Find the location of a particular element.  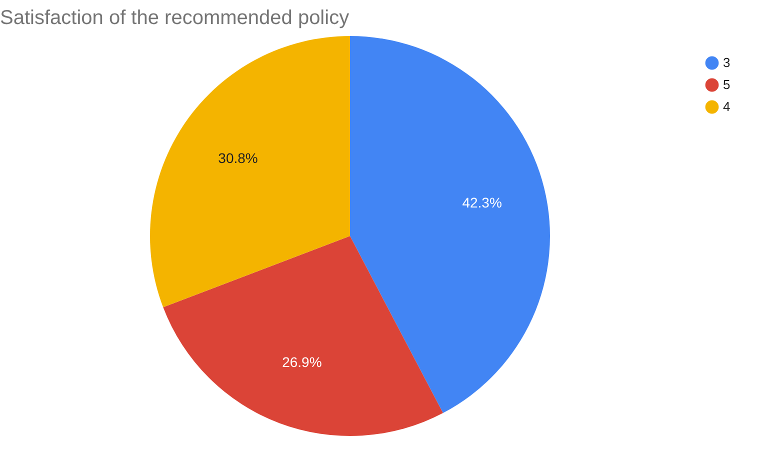

data-label: 42.3% is located at coordinates (482, 202).